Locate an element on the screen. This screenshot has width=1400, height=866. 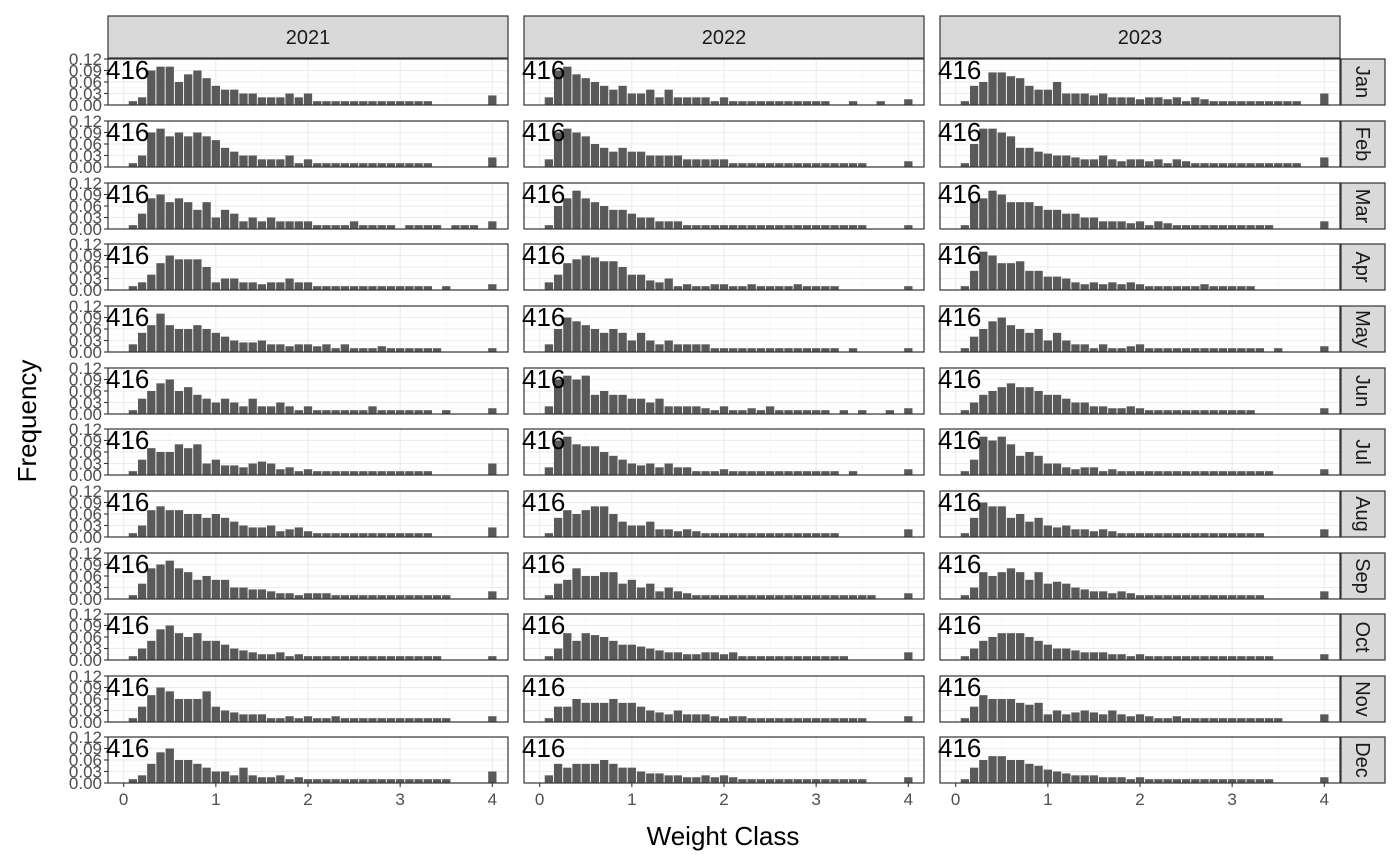
panel-count-label: 416 is located at coordinates (543, 748).